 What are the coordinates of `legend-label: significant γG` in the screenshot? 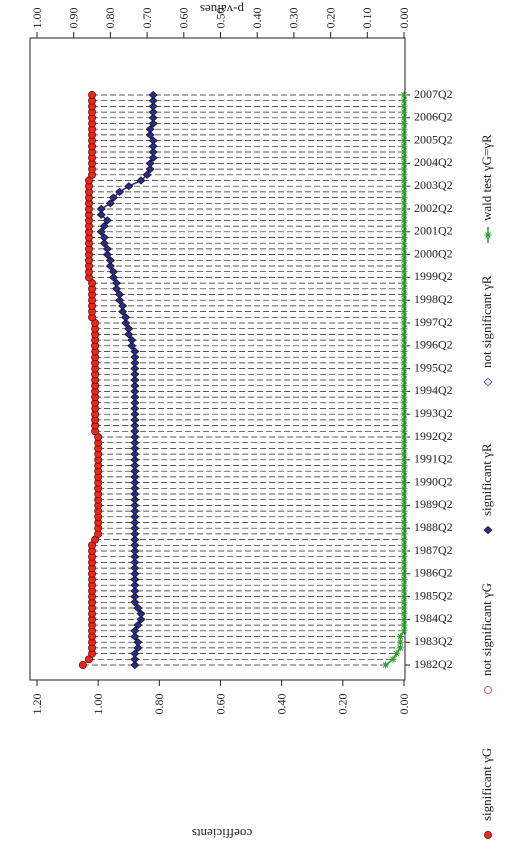 It's located at (486, 784).